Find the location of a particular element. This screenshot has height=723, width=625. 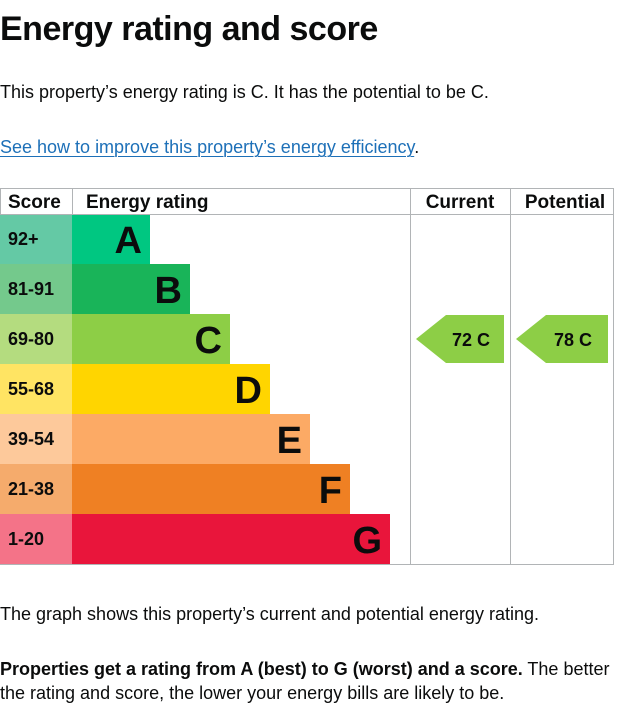

rating-bar-d is located at coordinates (171, 389).